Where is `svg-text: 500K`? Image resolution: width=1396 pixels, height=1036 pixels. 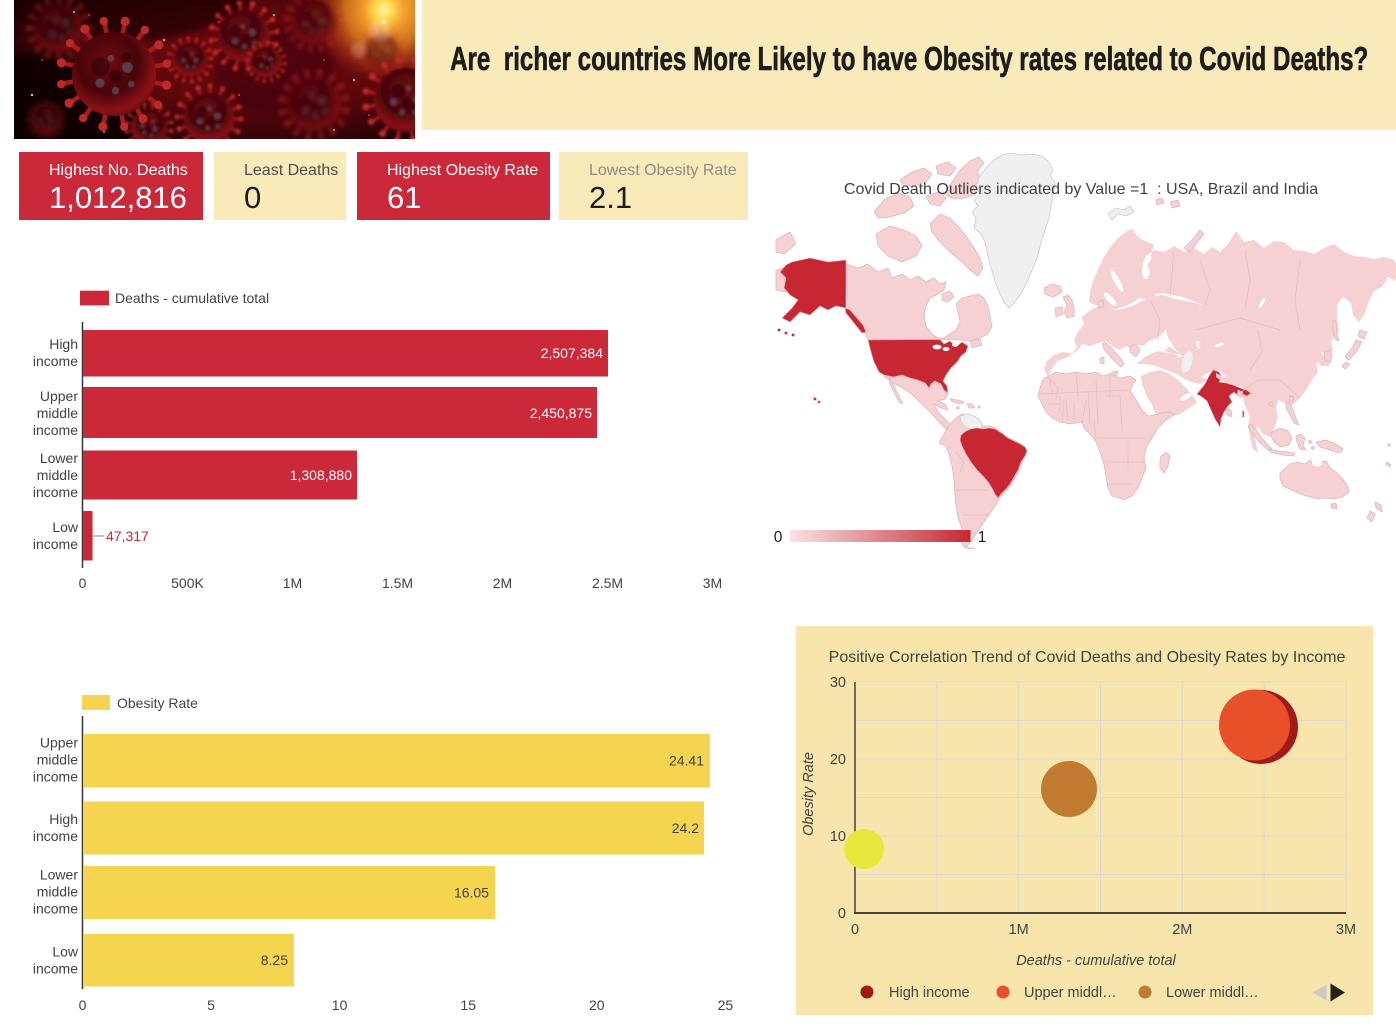
svg-text: 500K is located at coordinates (187, 583).